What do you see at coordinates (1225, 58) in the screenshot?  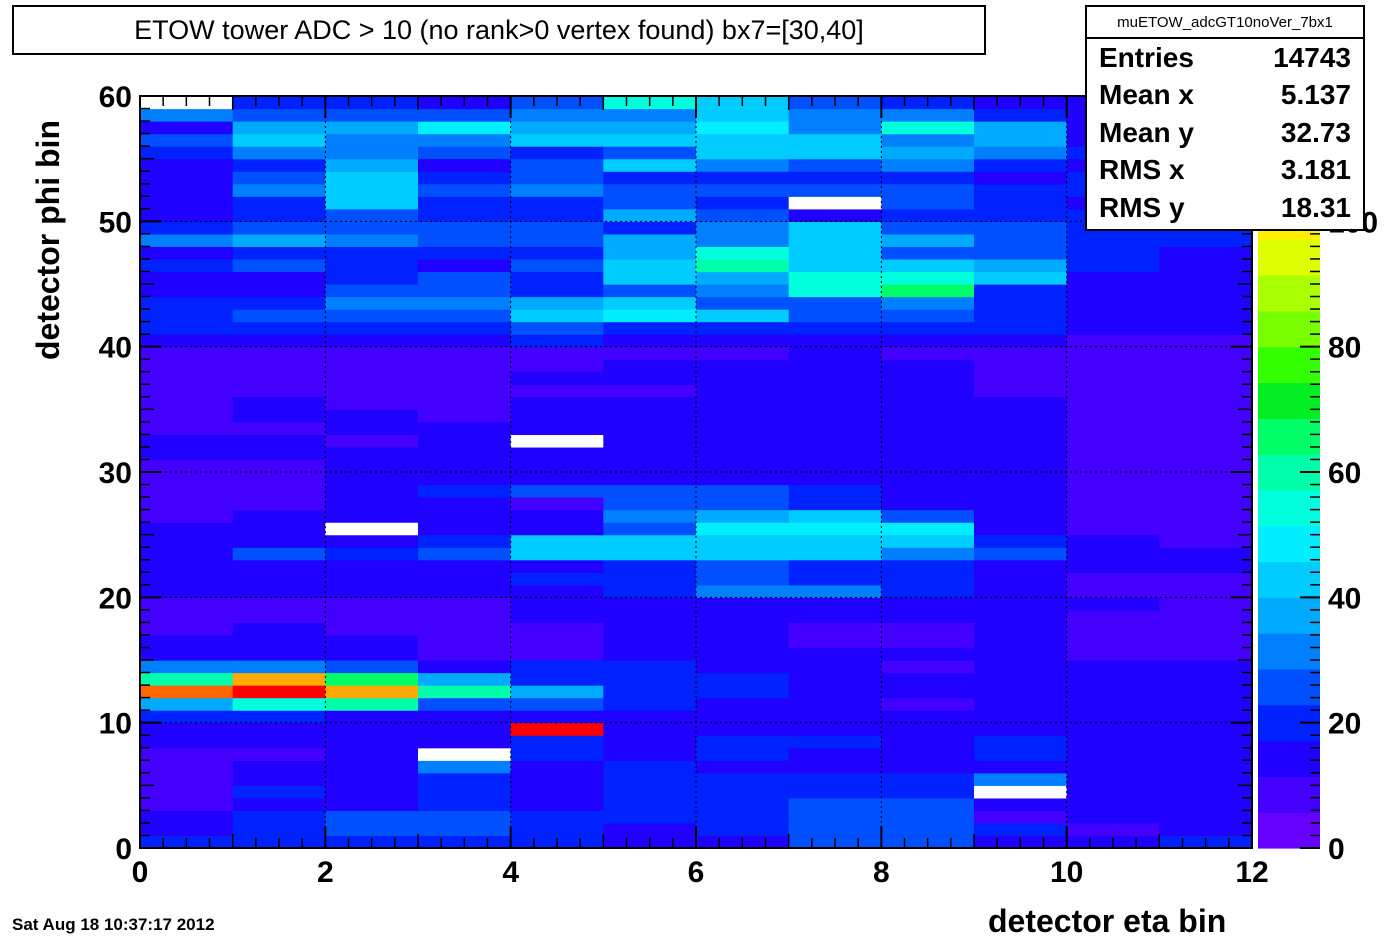 I see `stats-row-entries: Entries 14743` at bounding box center [1225, 58].